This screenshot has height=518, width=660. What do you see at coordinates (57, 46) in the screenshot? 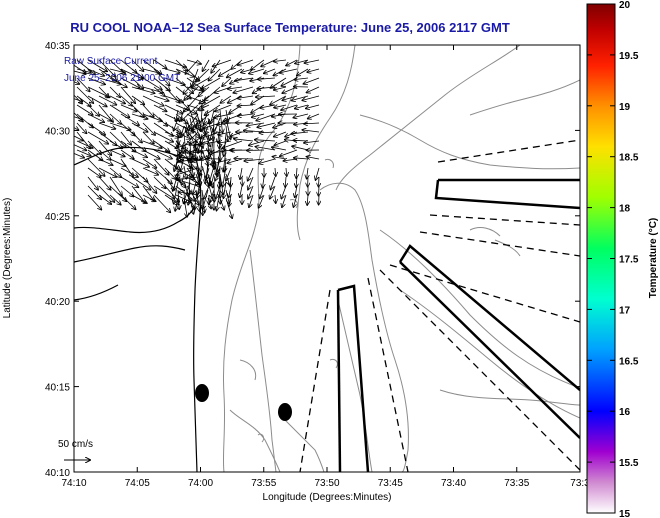
I see `y-tick-label: 40:35` at bounding box center [57, 46].